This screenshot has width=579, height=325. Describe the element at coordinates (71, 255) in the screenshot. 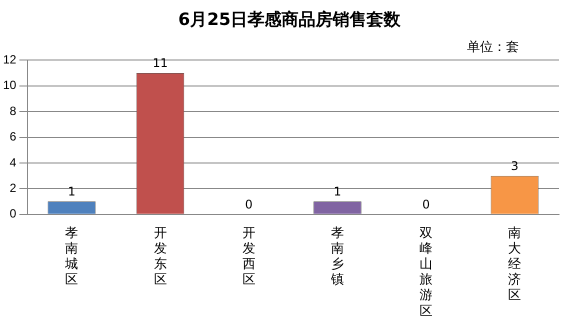

I see `x-tick-label: 孝南城区` at that location.